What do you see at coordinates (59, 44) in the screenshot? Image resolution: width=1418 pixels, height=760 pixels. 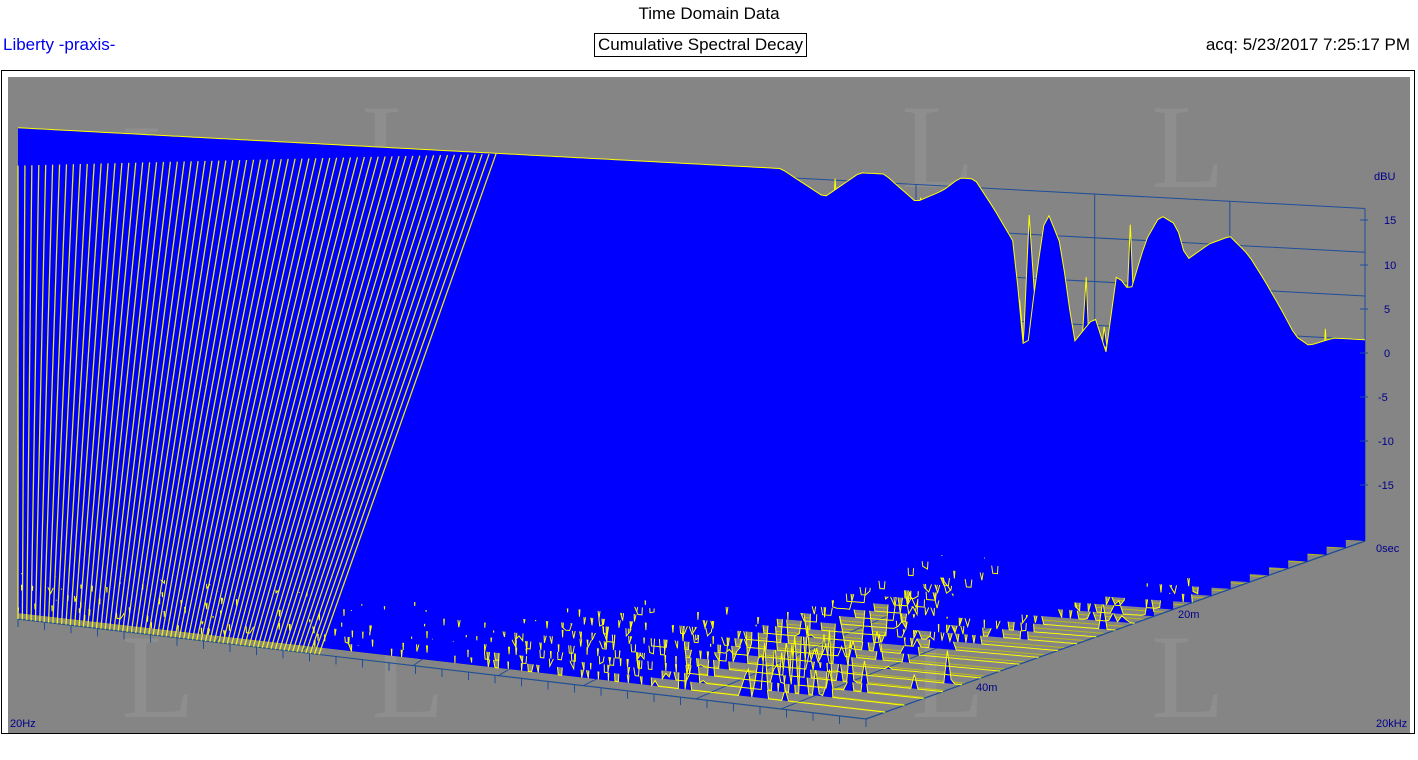 I see `company-label: Liberty -praxis-` at bounding box center [59, 44].